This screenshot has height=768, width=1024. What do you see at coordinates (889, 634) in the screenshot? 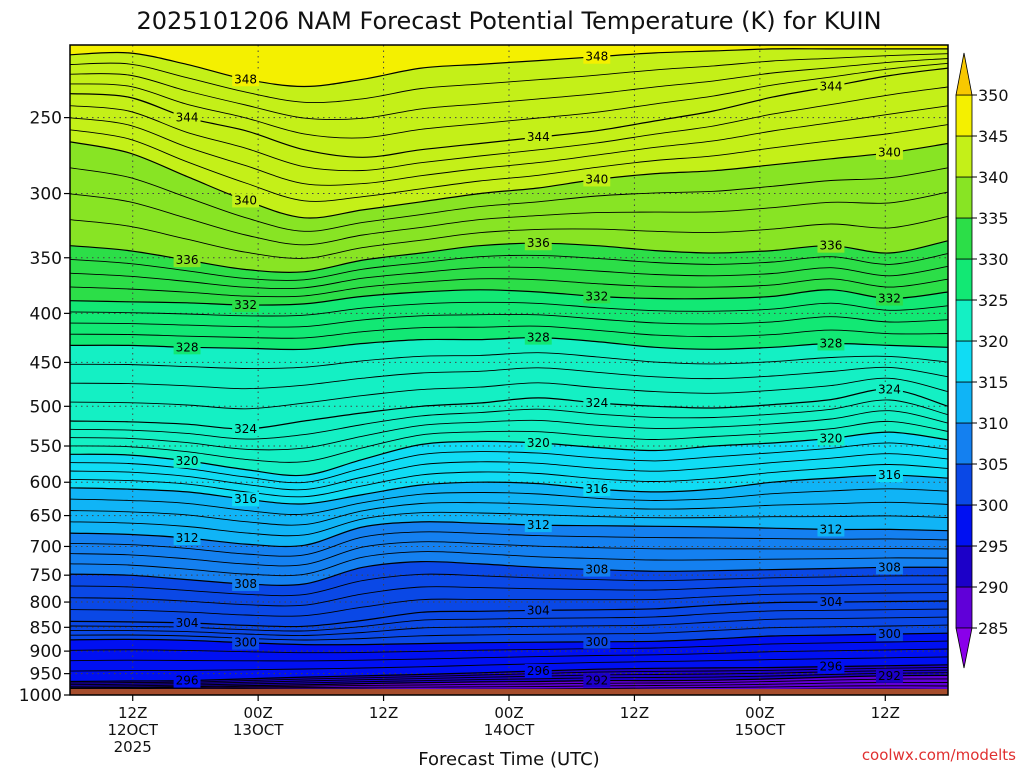
I see `isentrope-label-300: 300` at bounding box center [889, 634].